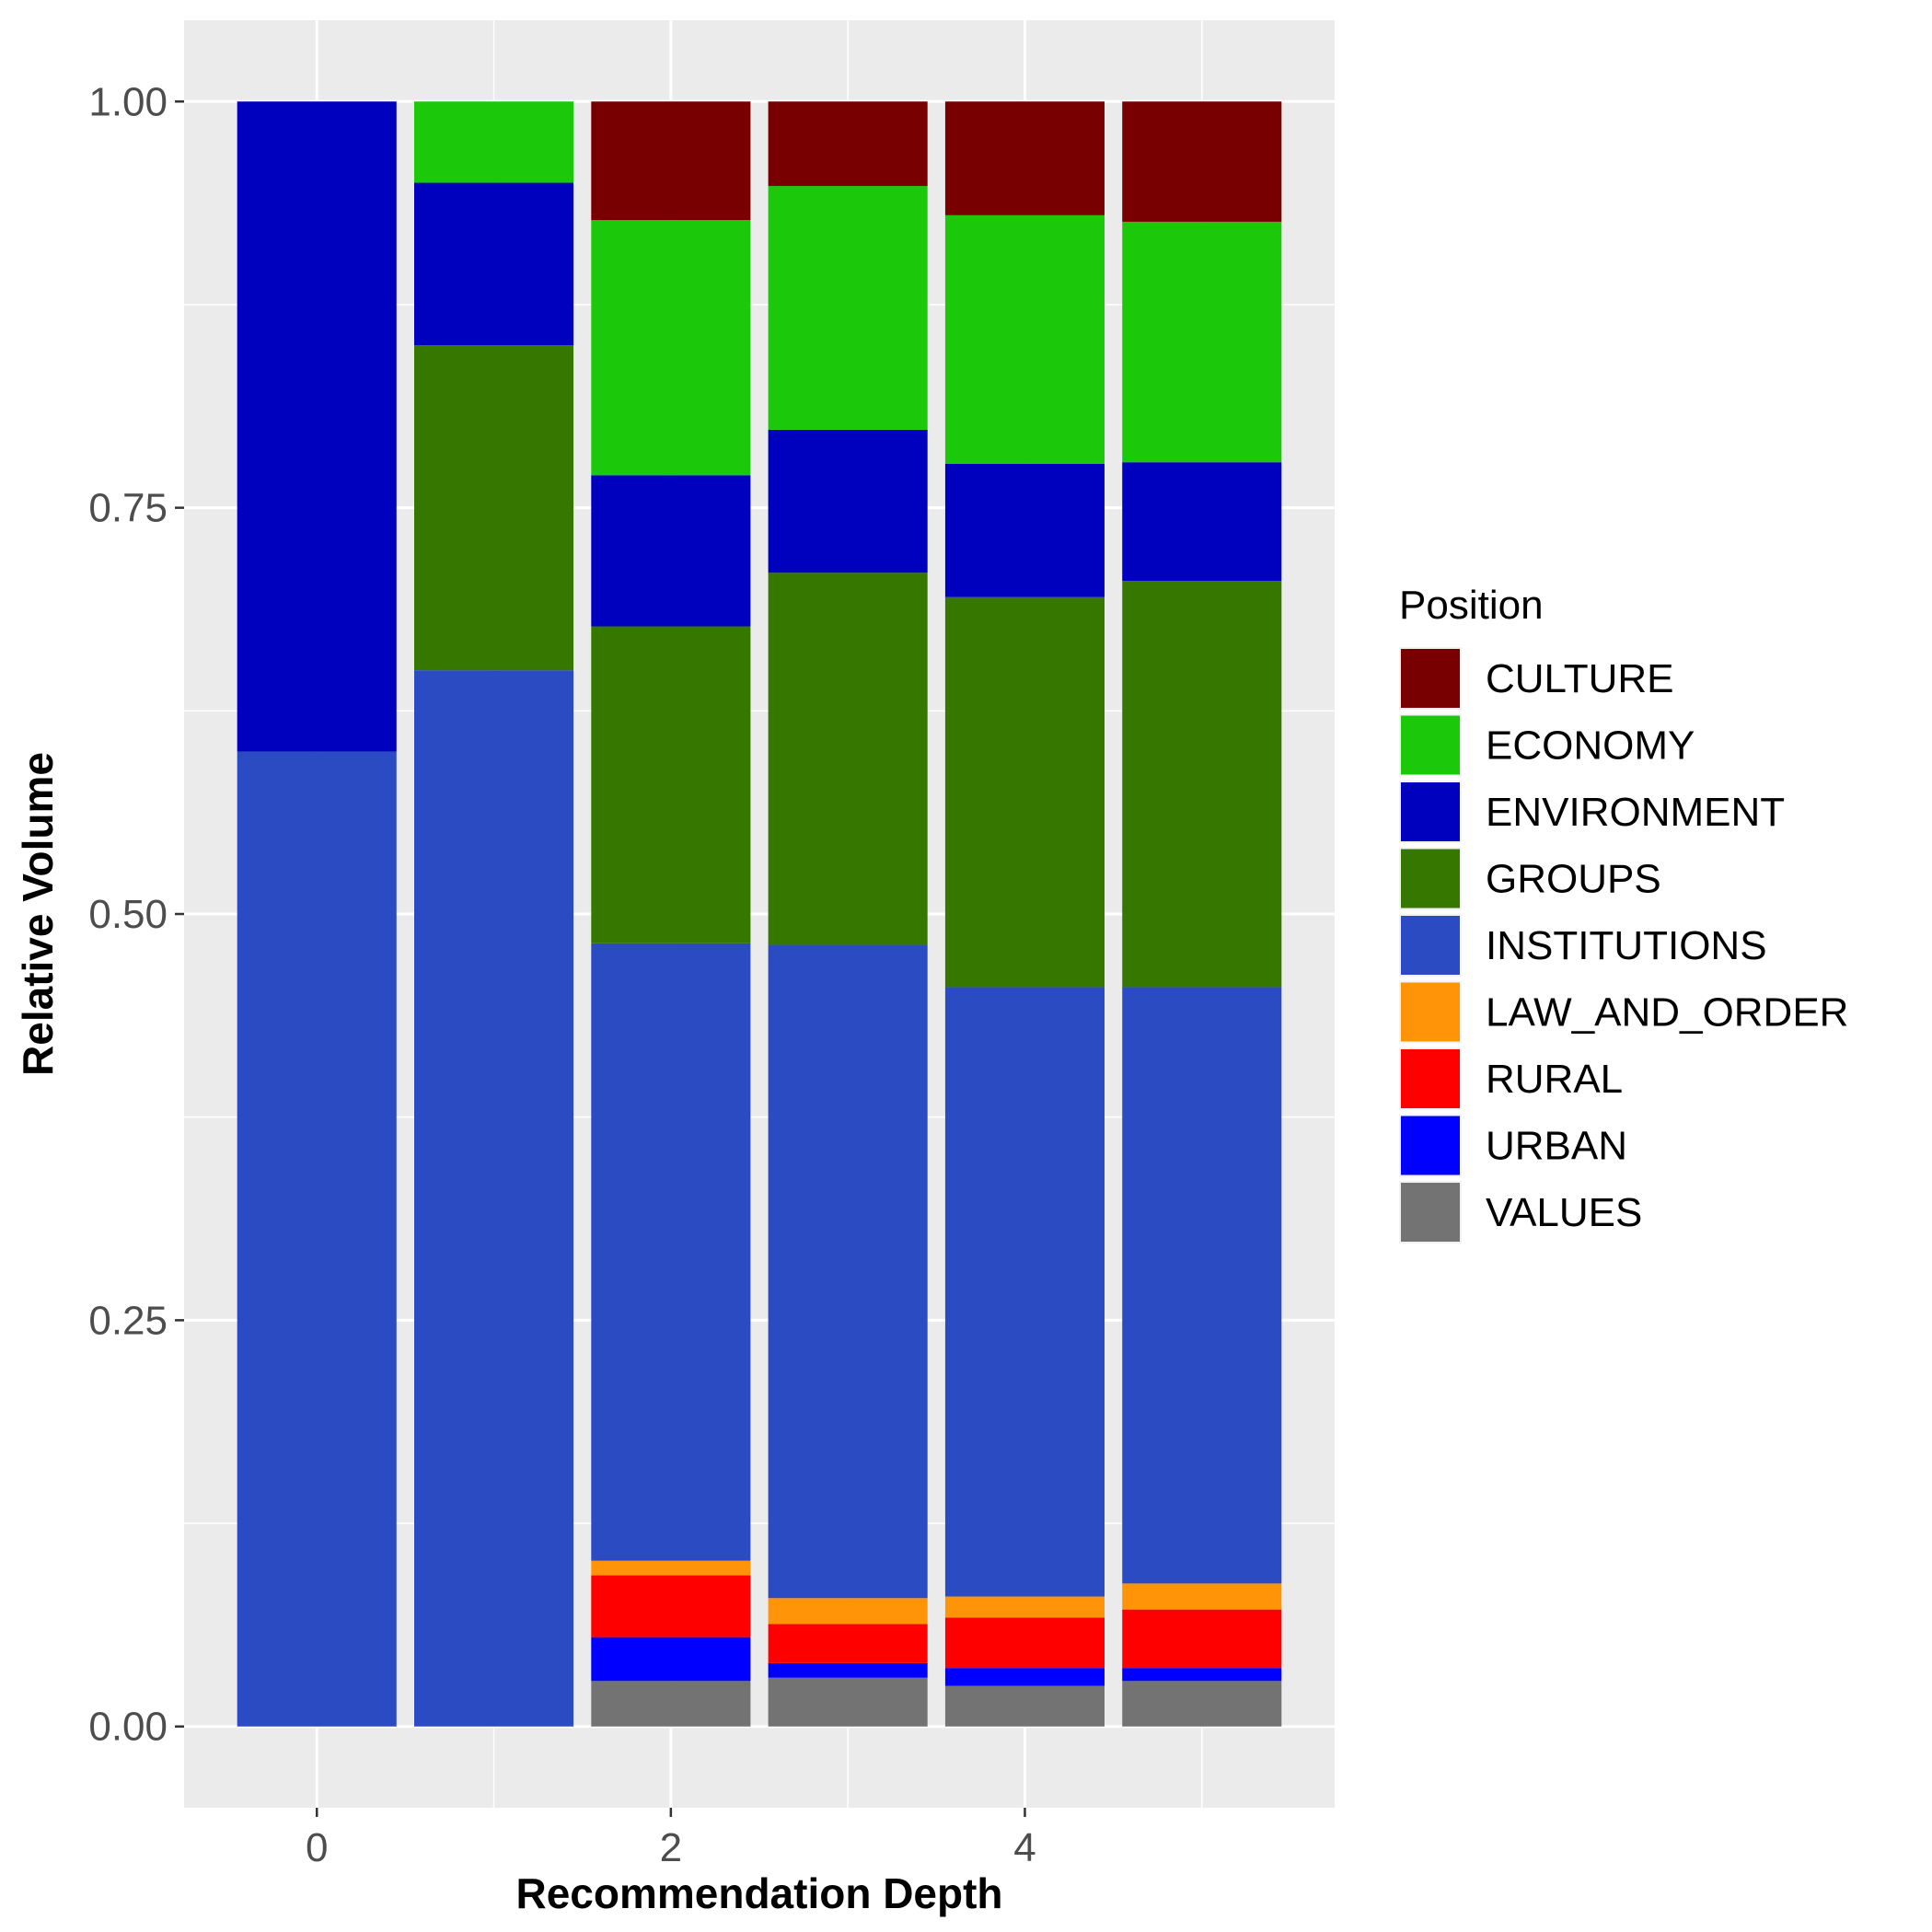  I want to click on legend-label: GROUPS, so click(1574, 880).